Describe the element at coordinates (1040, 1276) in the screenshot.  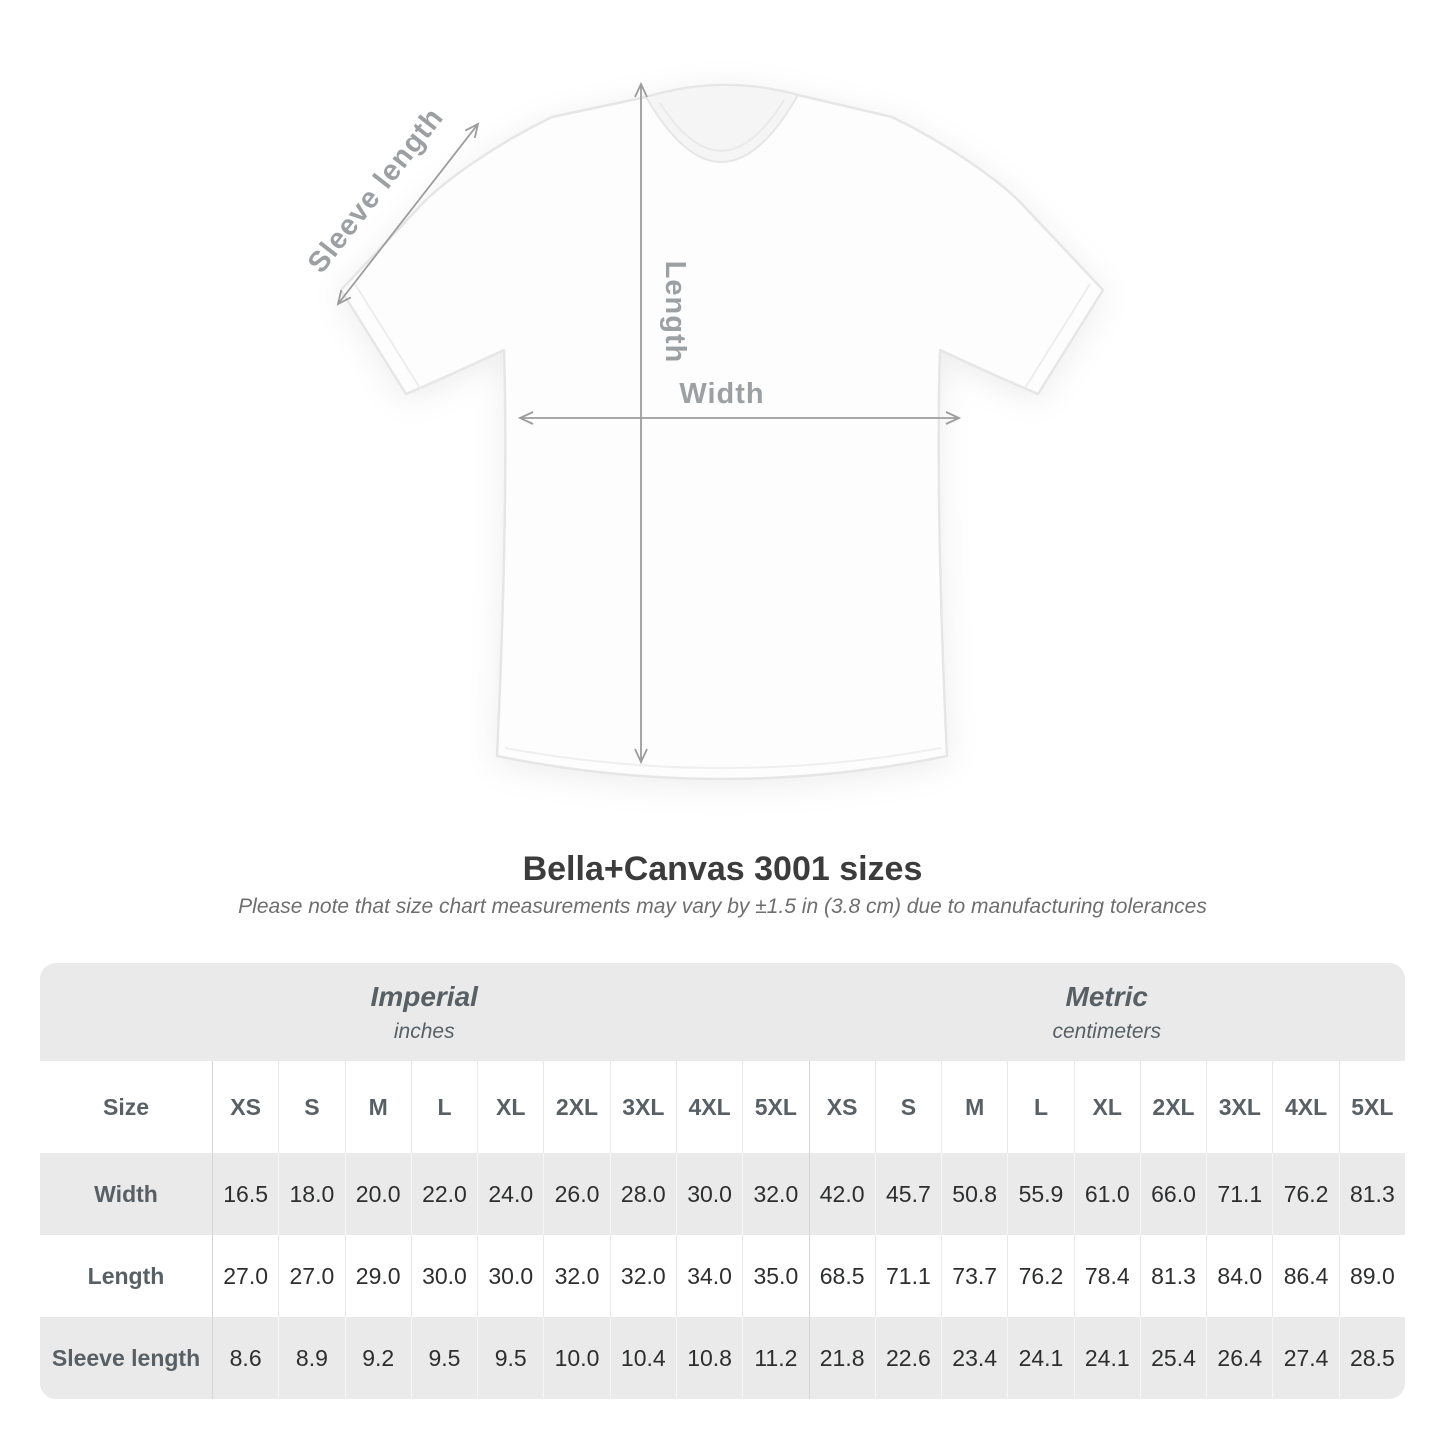
I see `cell-length-metric-l: 76.2` at that location.